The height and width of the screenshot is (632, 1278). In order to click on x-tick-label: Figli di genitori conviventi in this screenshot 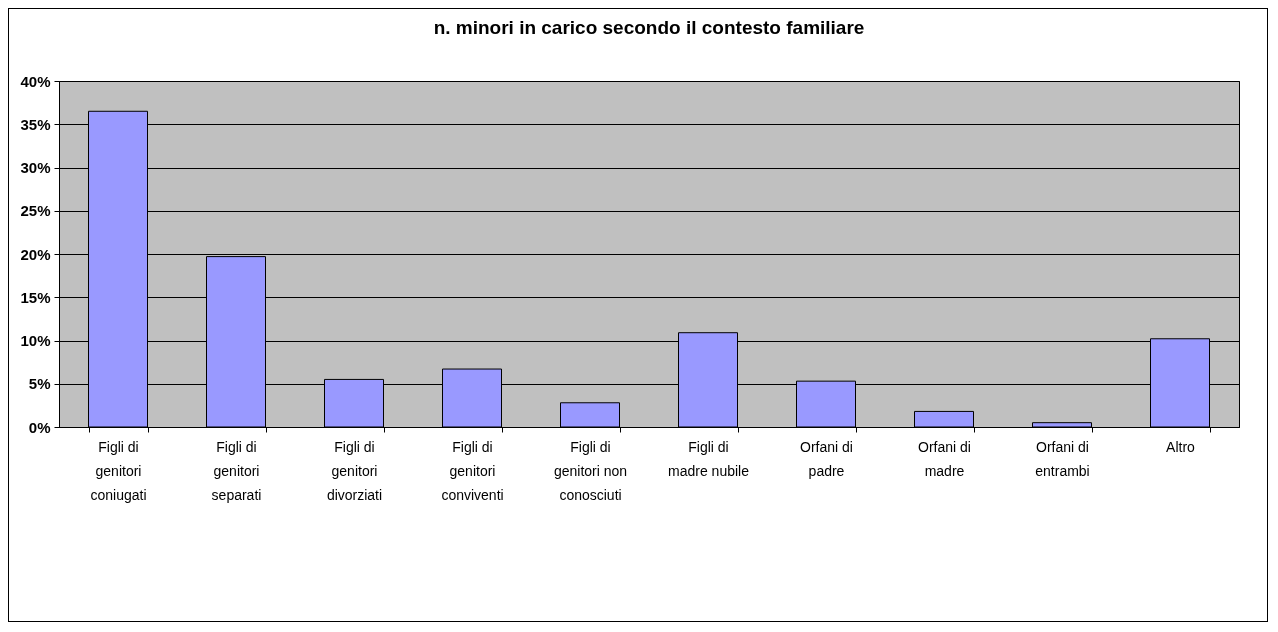, I will do `click(472, 470)`.